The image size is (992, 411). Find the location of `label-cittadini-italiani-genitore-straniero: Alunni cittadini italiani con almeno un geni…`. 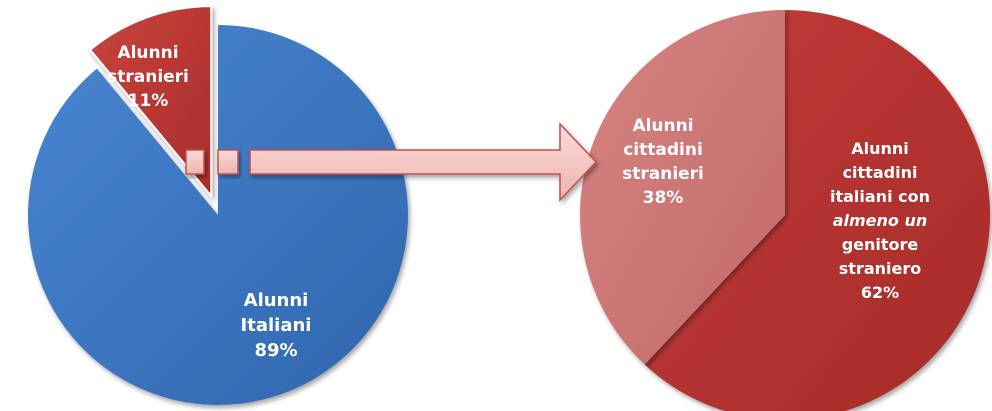

label-cittadini-italiani-genitore-straniero: Alunni cittadini italiani con almeno un geni… is located at coordinates (880, 220).